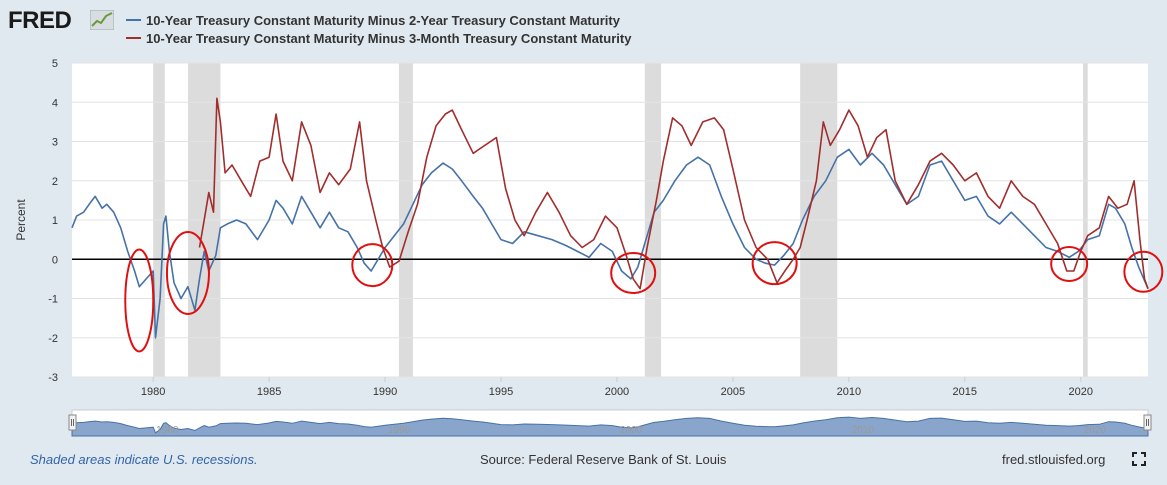  What do you see at coordinates (1139, 459) in the screenshot?
I see `expand-icon` at bounding box center [1139, 459].